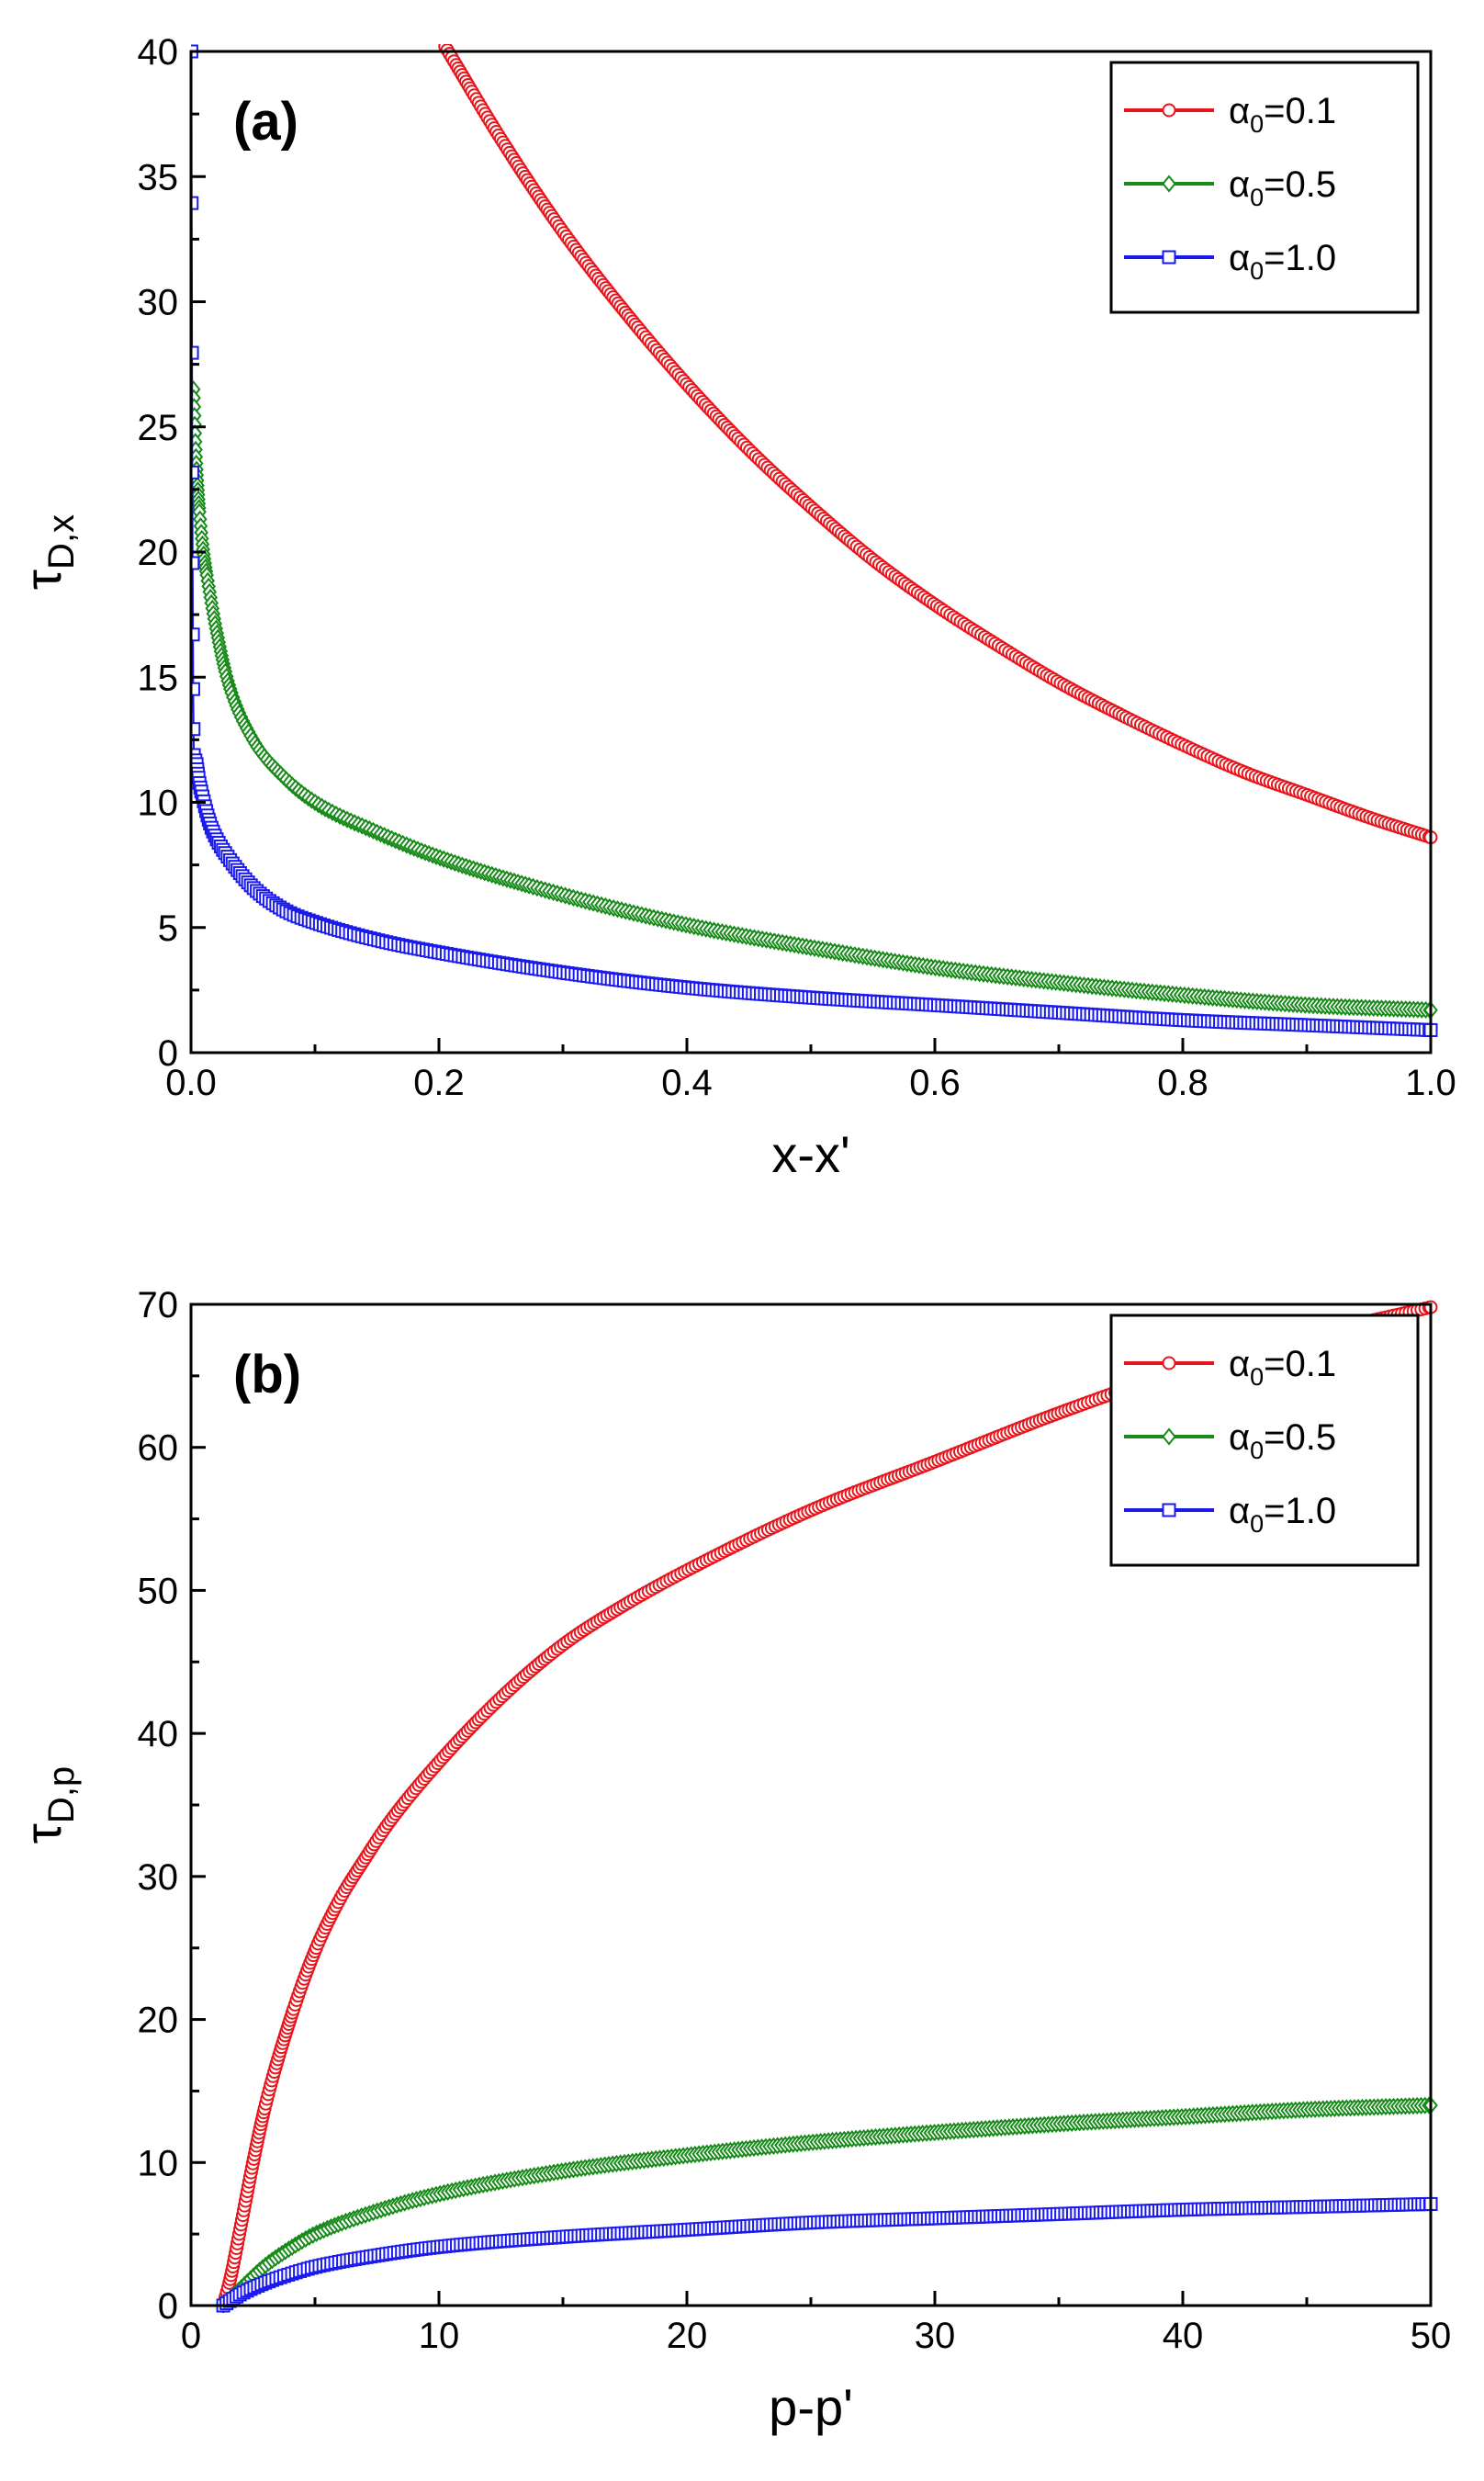  What do you see at coordinates (1257, 1377) in the screenshot?
I see `panel-b-legend-label-1-sub: 0` at bounding box center [1257, 1377].